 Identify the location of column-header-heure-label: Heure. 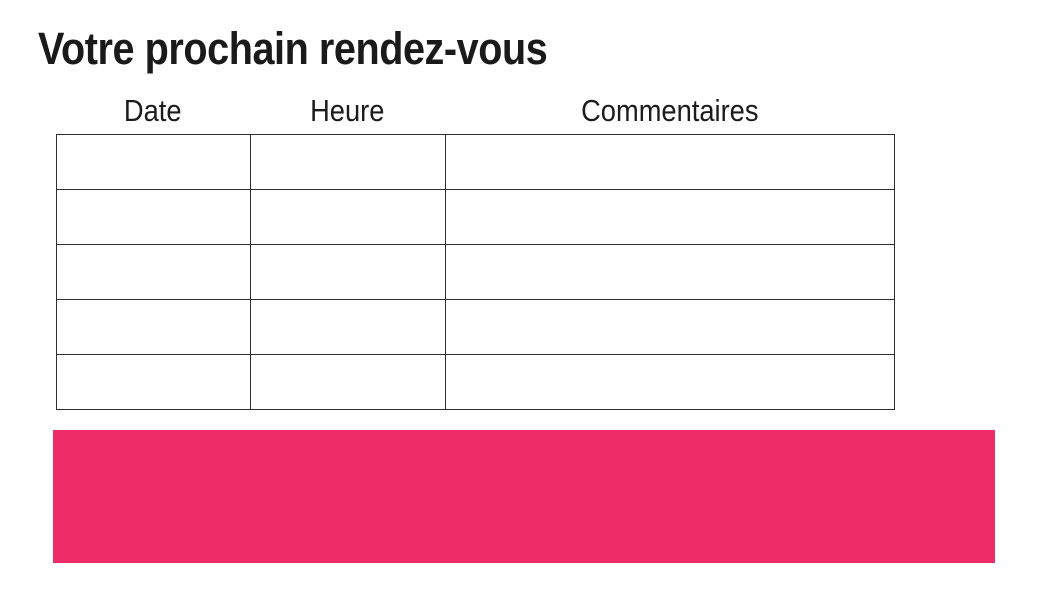
(347, 110).